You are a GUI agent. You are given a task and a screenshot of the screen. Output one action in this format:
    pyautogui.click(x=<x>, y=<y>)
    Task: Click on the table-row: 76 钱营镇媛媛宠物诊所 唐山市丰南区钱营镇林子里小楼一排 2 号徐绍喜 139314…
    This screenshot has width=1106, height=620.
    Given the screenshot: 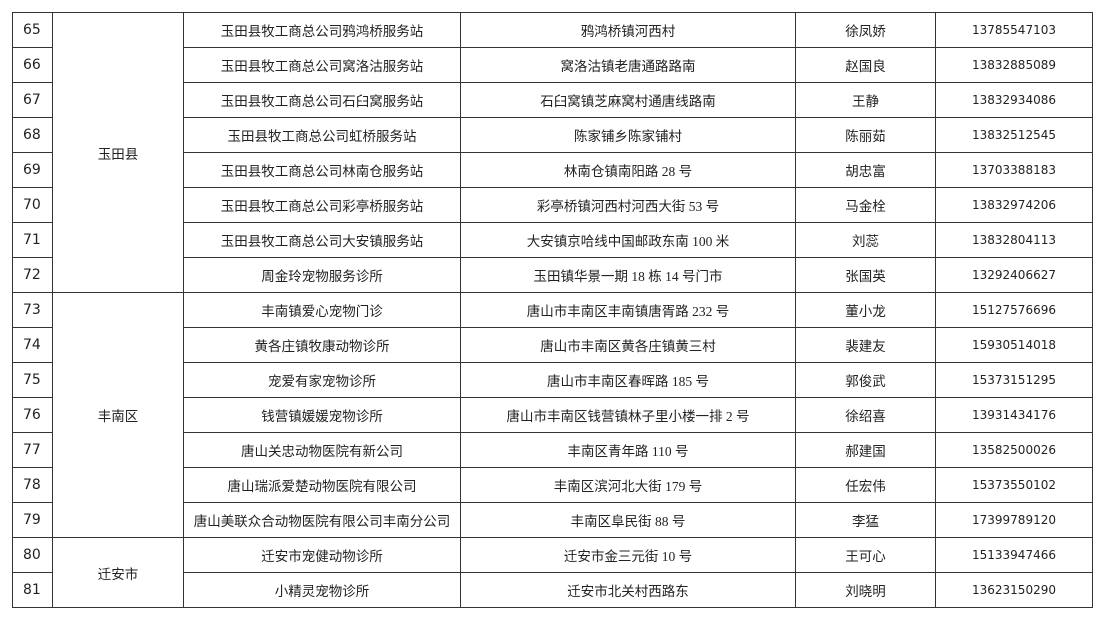 What is the action you would take?
    pyautogui.click(x=552, y=415)
    